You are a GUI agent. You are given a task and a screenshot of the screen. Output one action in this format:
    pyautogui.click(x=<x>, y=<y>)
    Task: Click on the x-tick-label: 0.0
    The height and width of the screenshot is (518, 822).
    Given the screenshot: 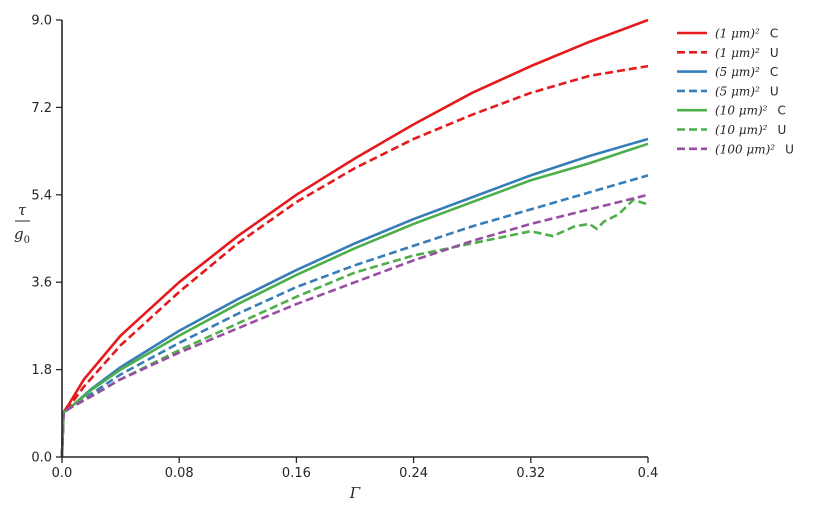 What is the action you would take?
    pyautogui.click(x=62, y=473)
    